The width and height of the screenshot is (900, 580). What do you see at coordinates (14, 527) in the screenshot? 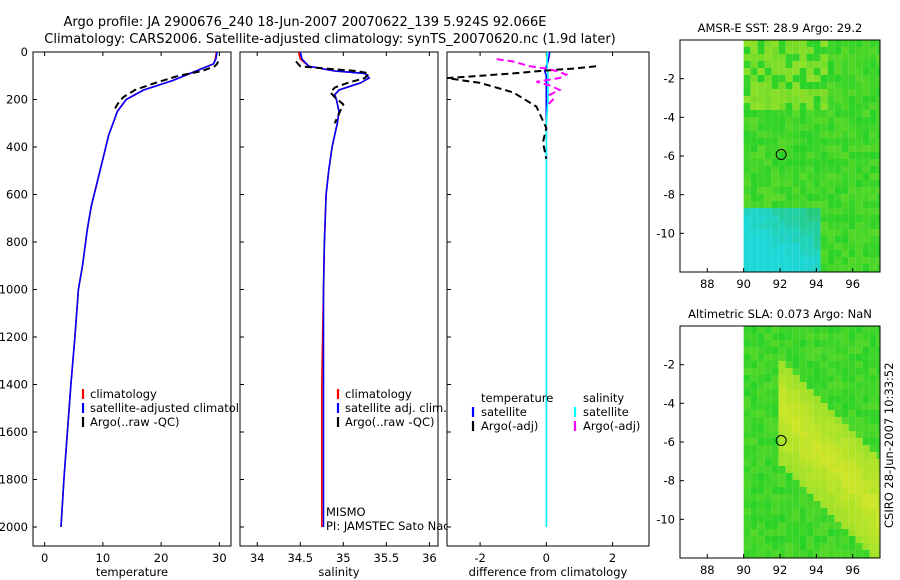
I see `temperature-ytick-label: 2000` at bounding box center [14, 527].